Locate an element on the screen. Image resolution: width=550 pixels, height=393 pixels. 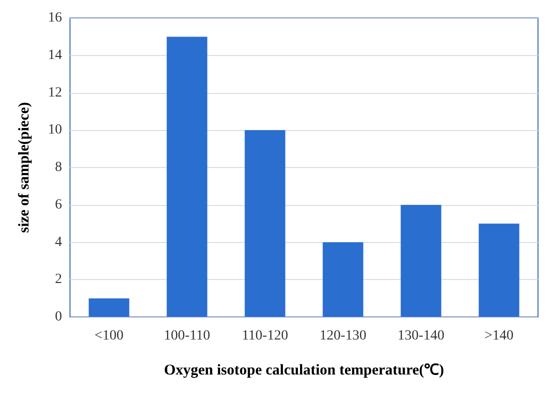
x-tick-label: <100 is located at coordinates (109, 336).